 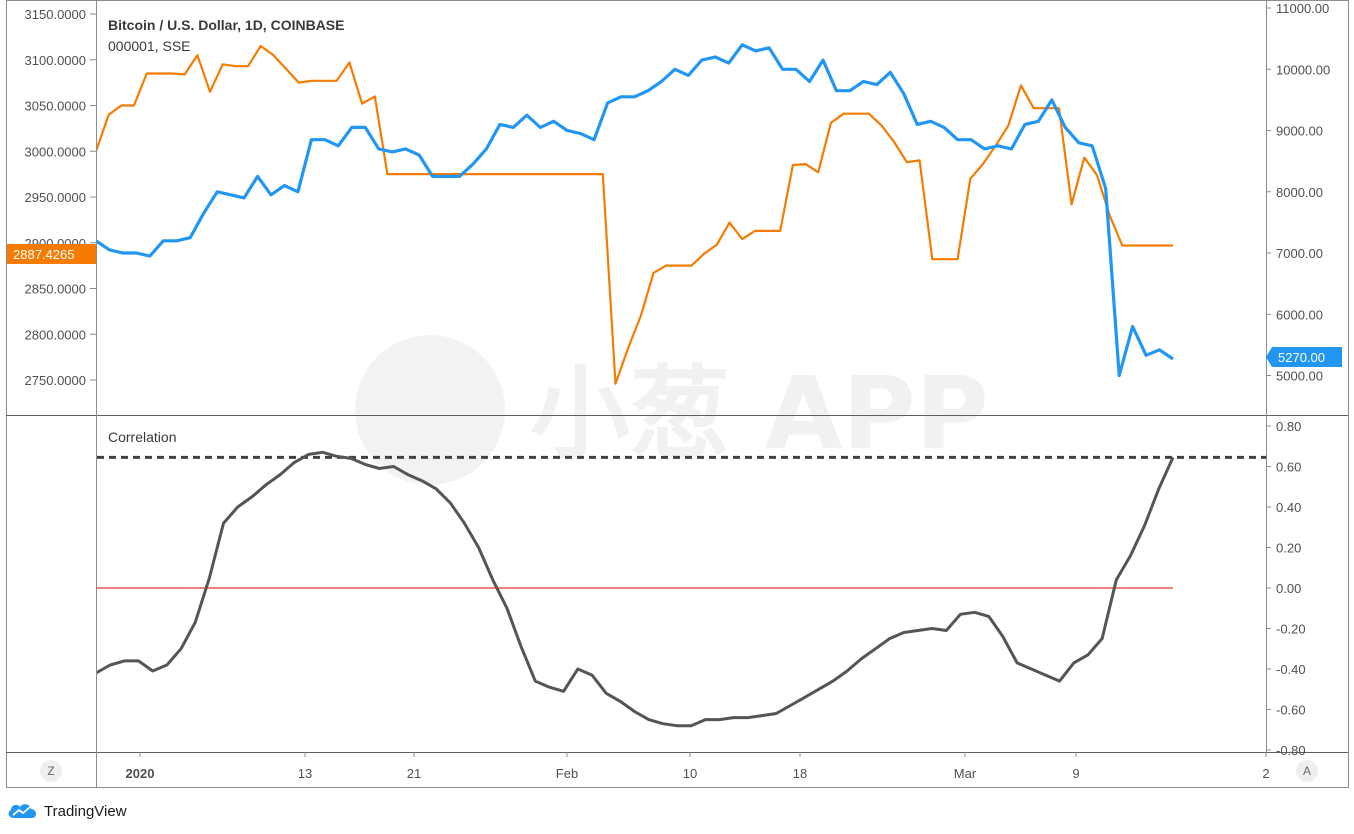 I want to click on sse-price-badge: 2887.4265, so click(x=51, y=254).